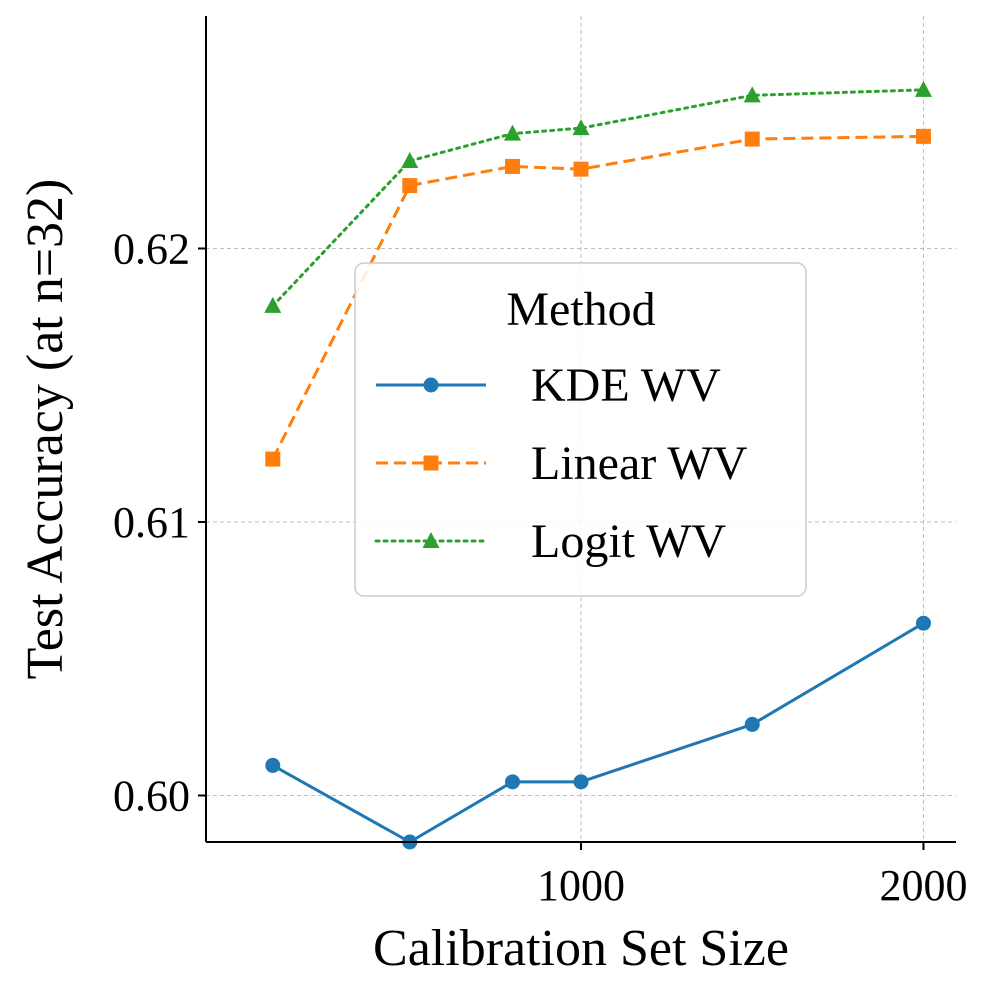 The width and height of the screenshot is (997, 998). I want to click on series-line-kde-wv, so click(598, 732).